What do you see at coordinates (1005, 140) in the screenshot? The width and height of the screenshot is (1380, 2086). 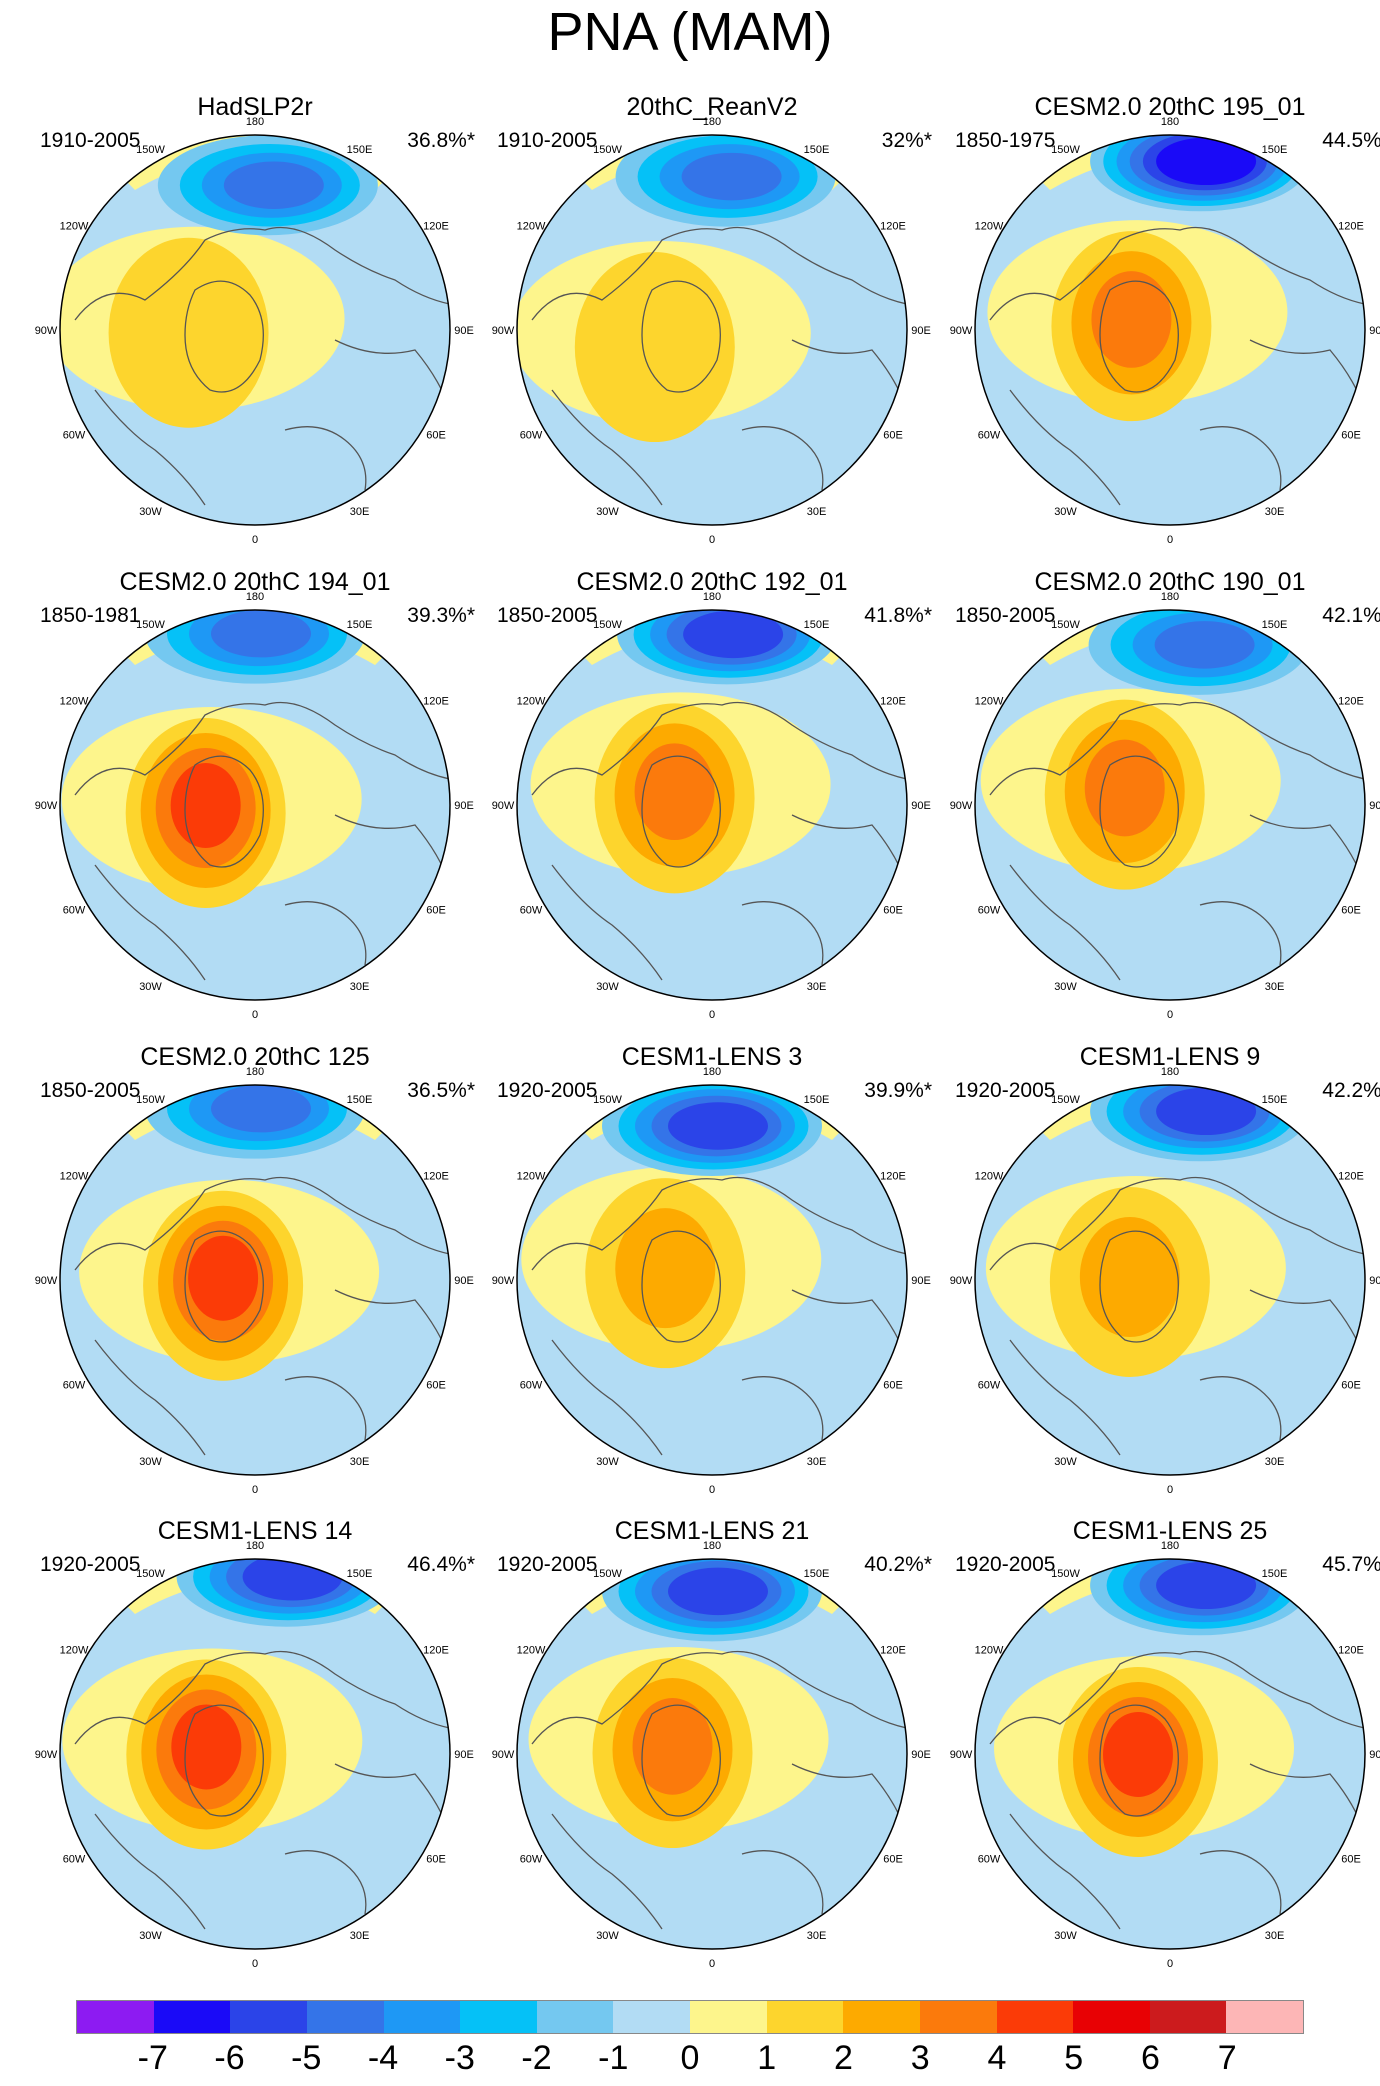 I see `panel-years: 1850-1975` at bounding box center [1005, 140].